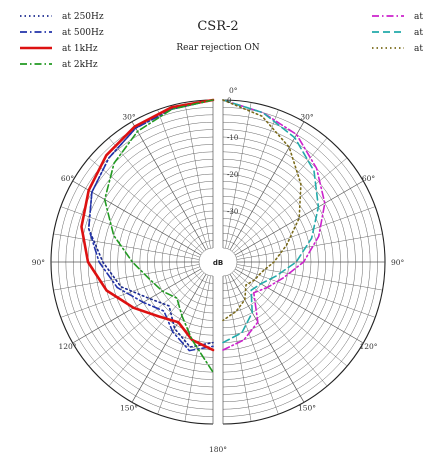 Image resolution: width=436 pixels, height=456 pixels. I want to click on legend-label: at 250Hz, so click(83, 17).